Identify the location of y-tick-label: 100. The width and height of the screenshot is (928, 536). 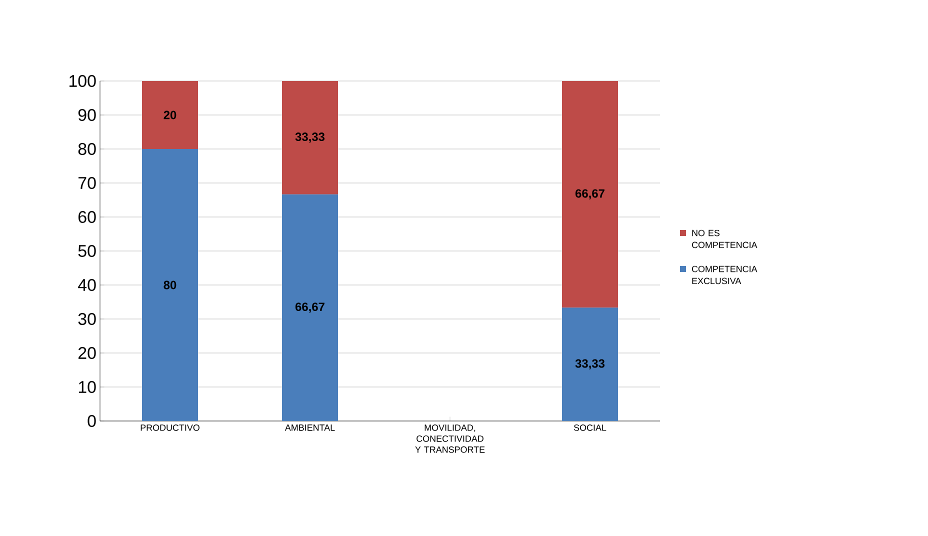
(83, 80).